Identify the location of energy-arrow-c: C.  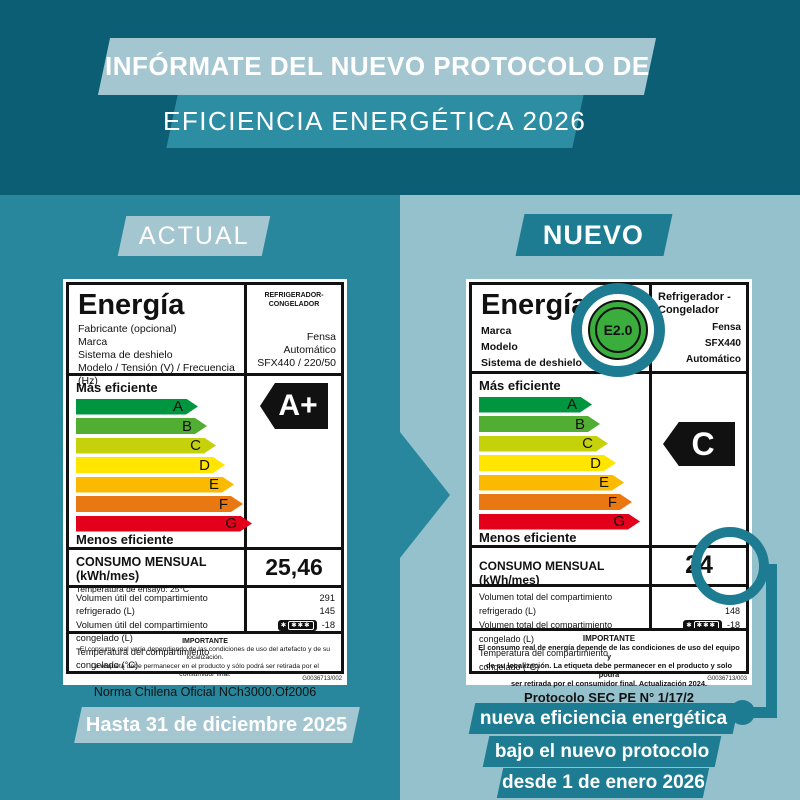
(146, 446).